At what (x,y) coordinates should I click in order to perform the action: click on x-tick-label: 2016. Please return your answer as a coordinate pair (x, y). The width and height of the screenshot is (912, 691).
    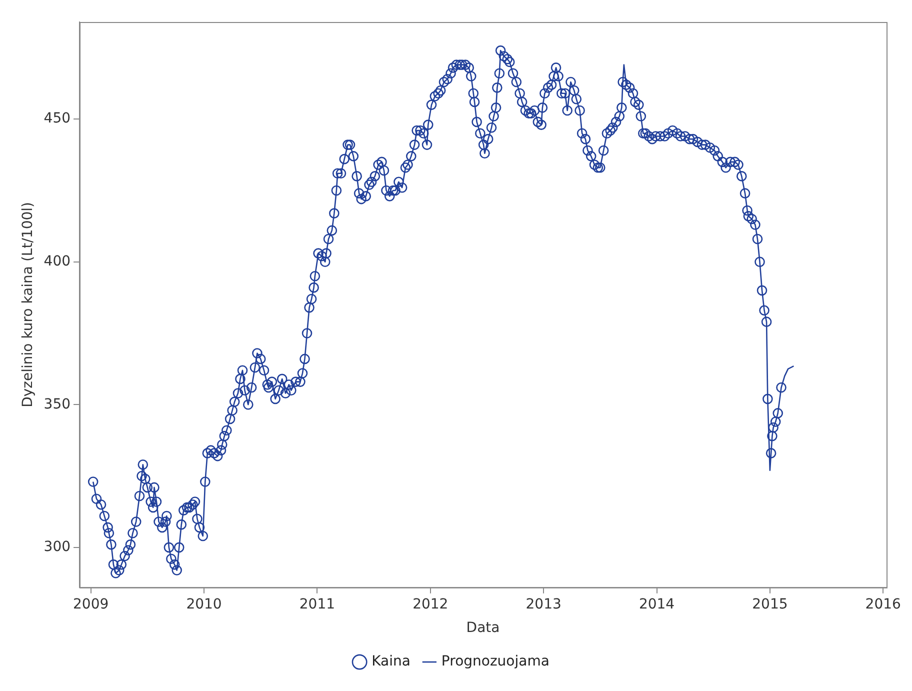
    Looking at the image, I should click on (883, 604).